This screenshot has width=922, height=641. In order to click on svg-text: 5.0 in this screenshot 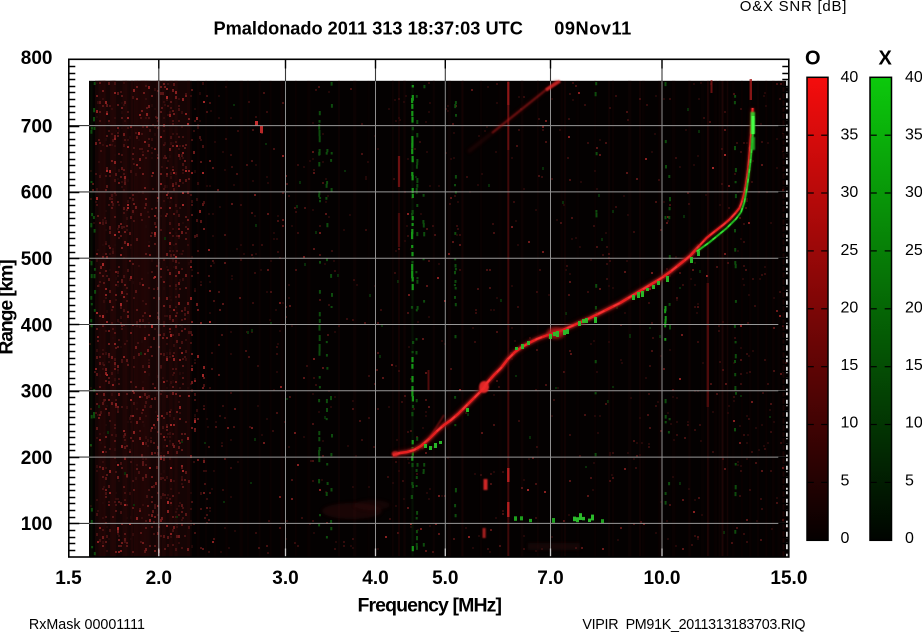, I will do `click(445, 578)`.